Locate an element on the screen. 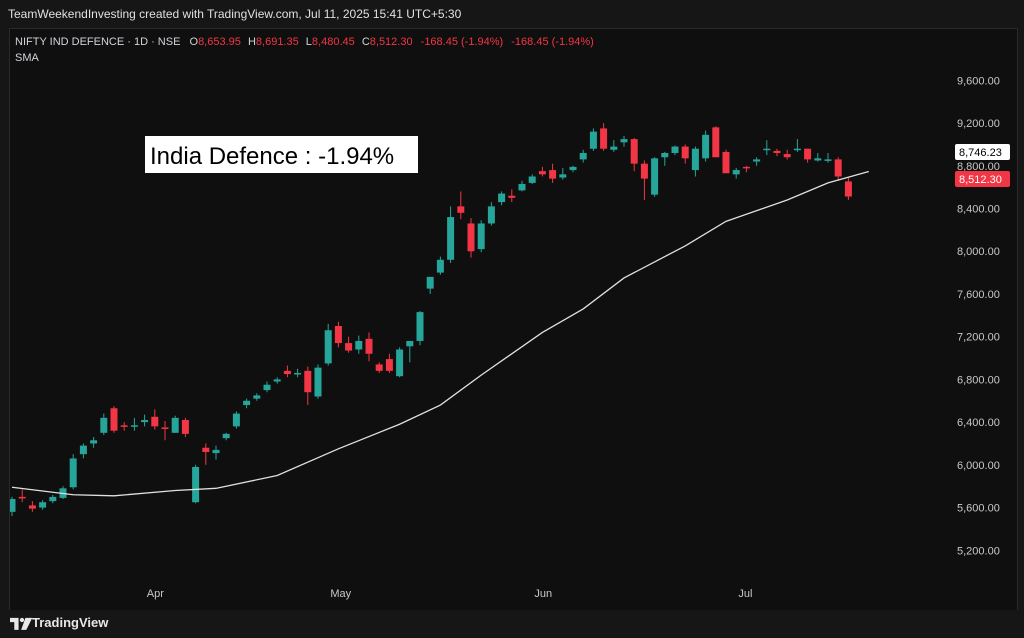 The height and width of the screenshot is (638, 1024). footer-bar: TradingView is located at coordinates (512, 624).